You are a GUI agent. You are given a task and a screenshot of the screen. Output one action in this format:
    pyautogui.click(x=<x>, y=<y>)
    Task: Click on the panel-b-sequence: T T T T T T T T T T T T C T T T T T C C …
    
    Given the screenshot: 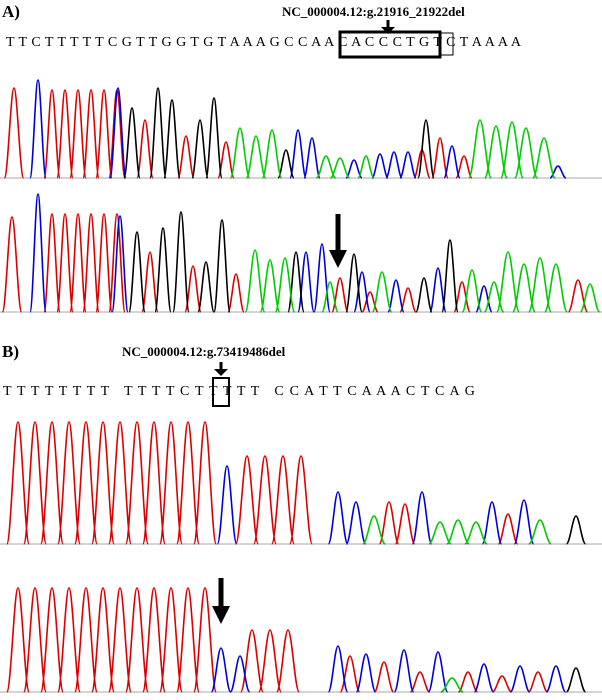 What is the action you would take?
    pyautogui.click(x=239, y=392)
    